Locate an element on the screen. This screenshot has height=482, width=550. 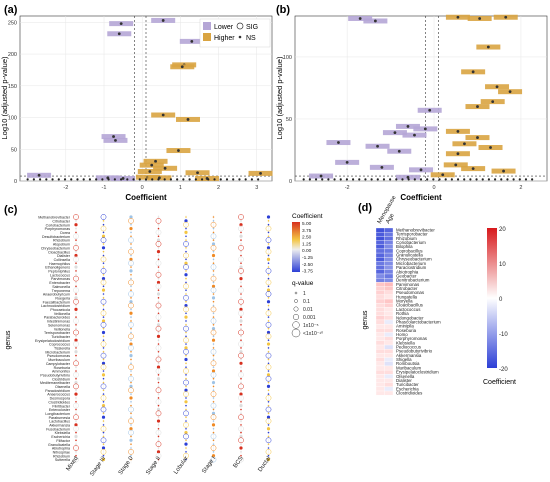
heatmap-genus-label: Romboutsia is located at coordinates (408, 363).